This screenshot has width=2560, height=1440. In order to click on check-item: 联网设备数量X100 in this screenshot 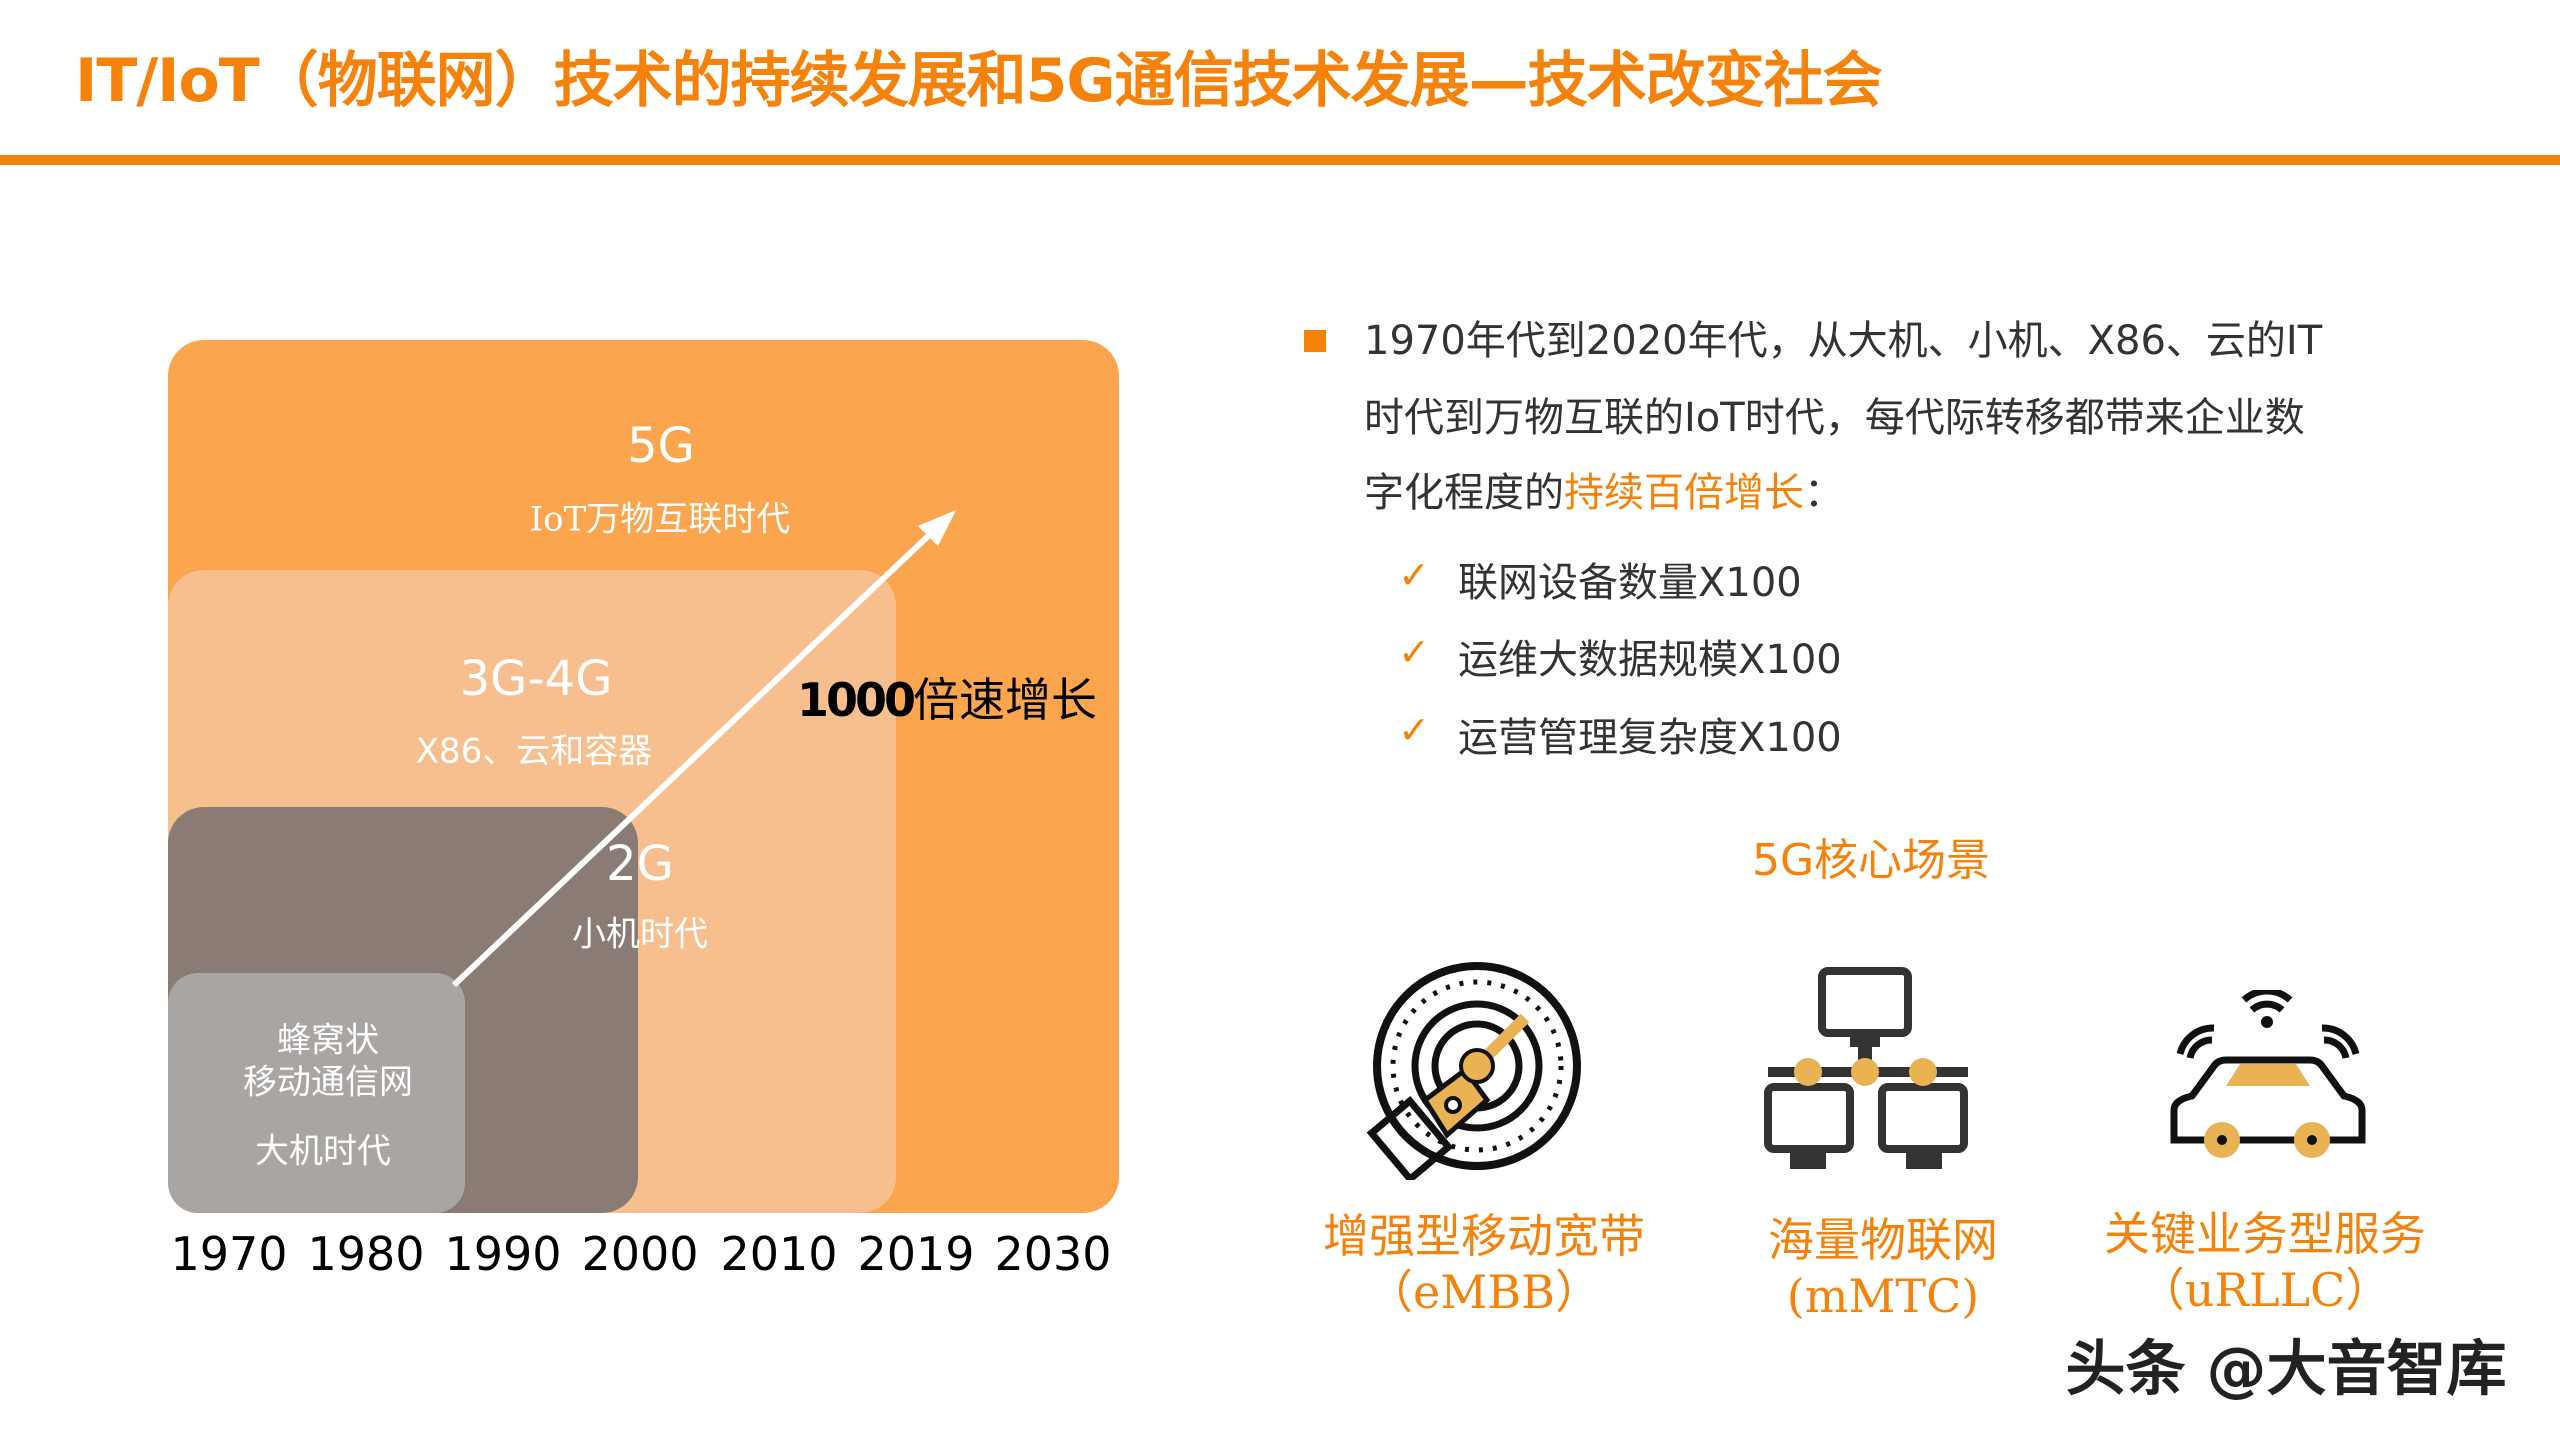, I will do `click(1630, 583)`.